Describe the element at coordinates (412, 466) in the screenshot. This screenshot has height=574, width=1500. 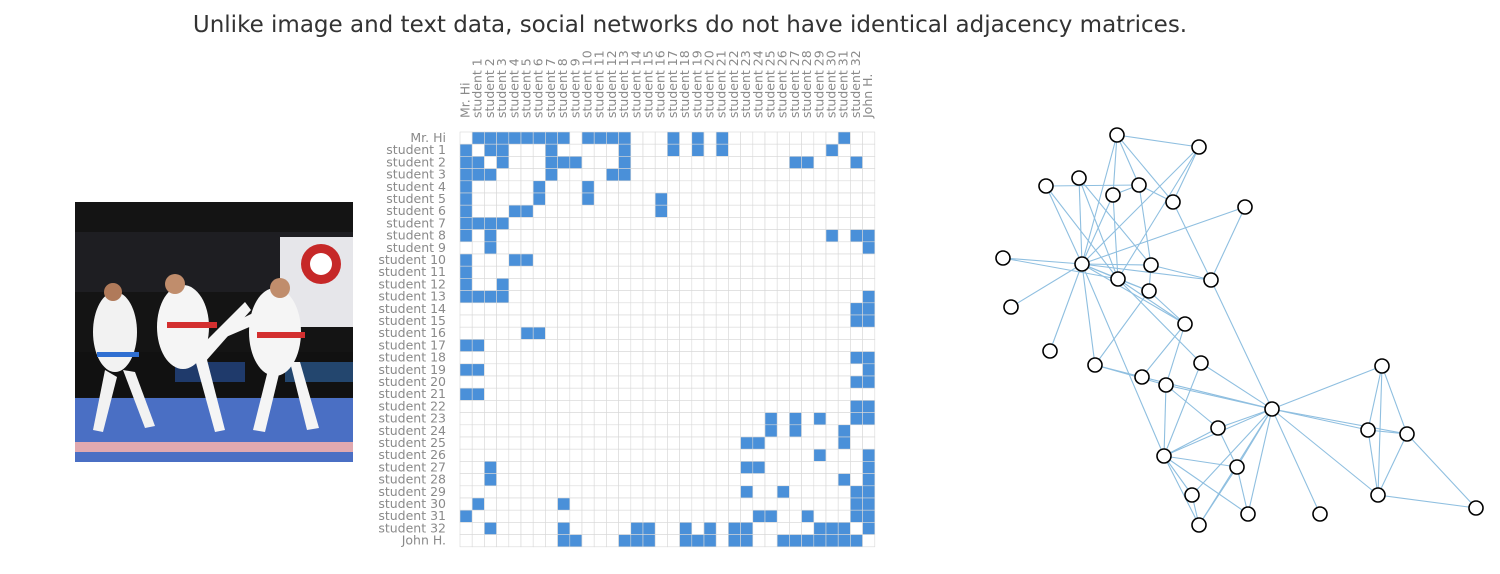
I see `row-label: student 27` at that location.